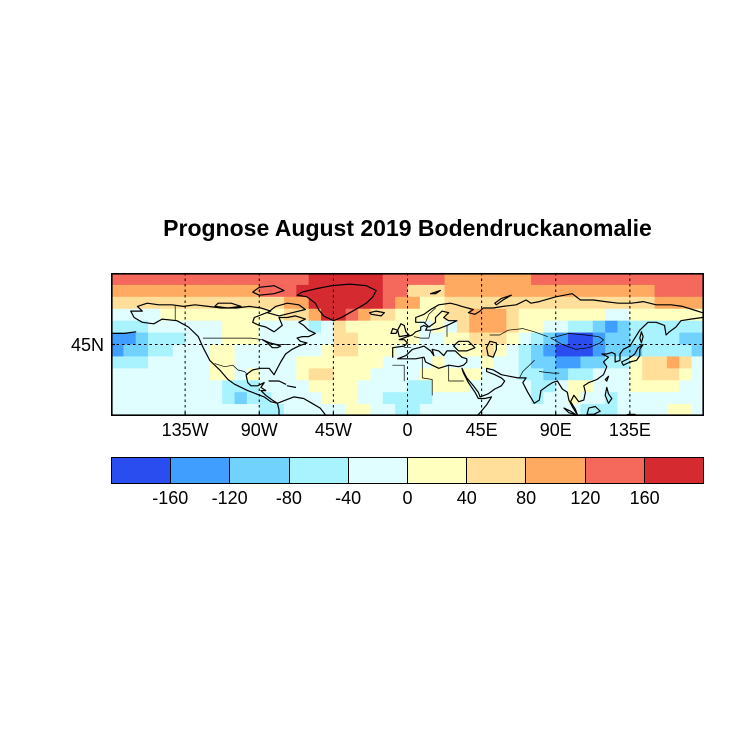 The image size is (741, 741). I want to click on colorbar-segment, so click(673, 470).